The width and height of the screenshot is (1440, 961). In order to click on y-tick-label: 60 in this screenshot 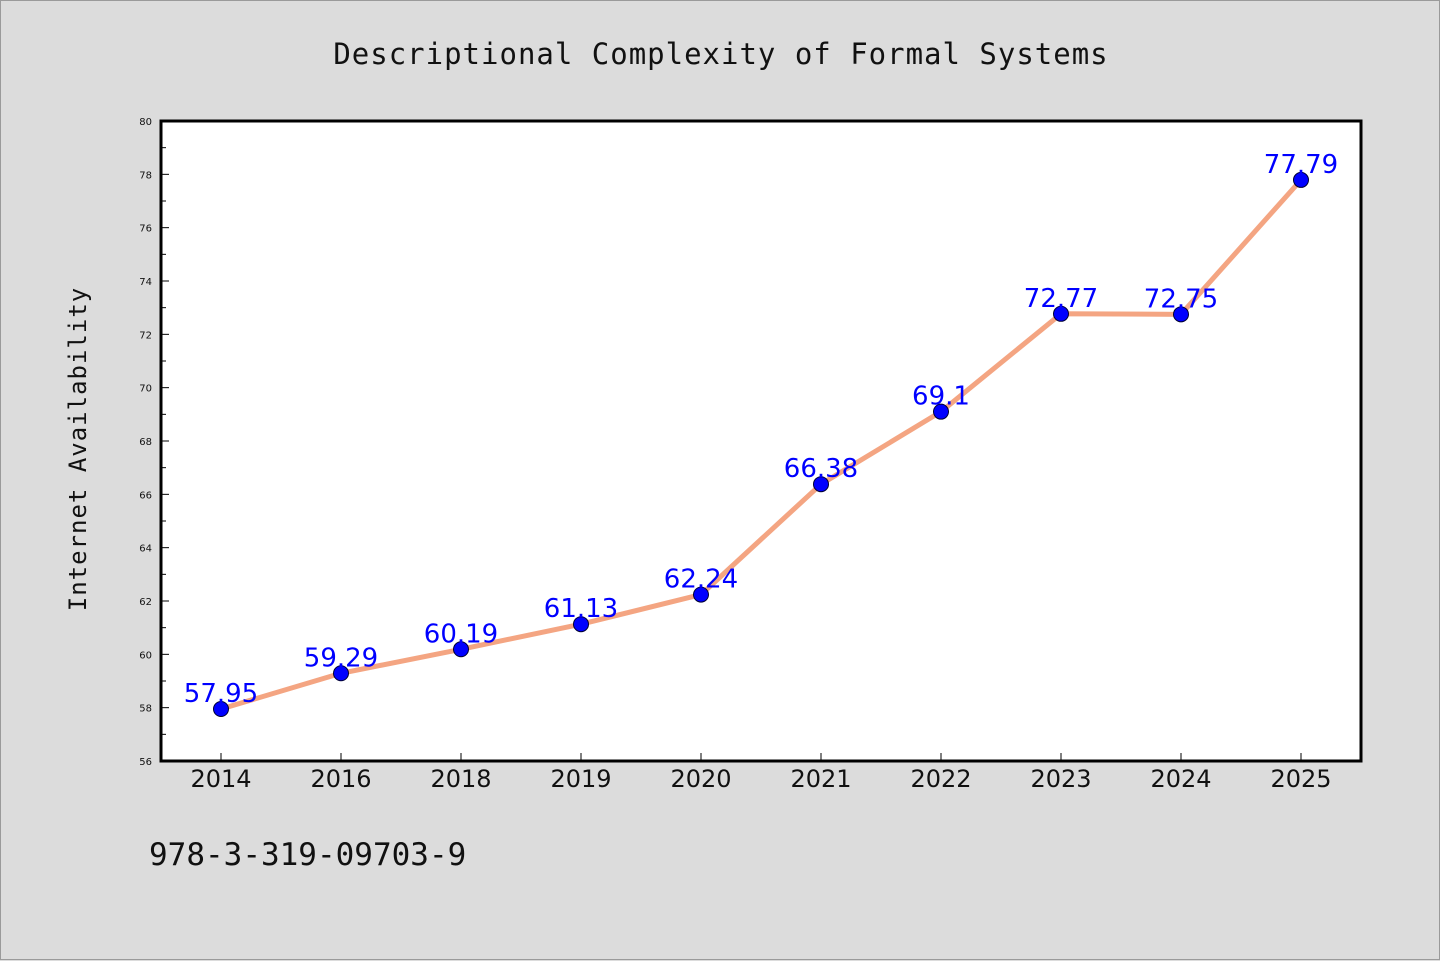, I will do `click(145, 655)`.